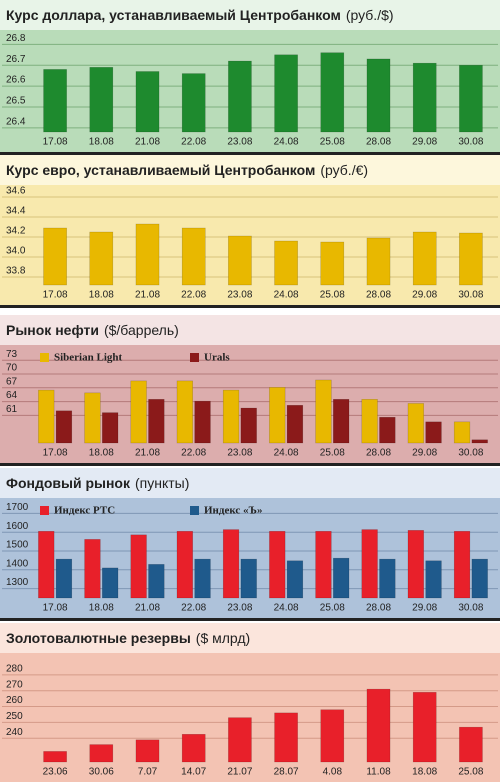 The height and width of the screenshot is (782, 500). I want to click on subtitle: ($/баррель), so click(141, 330).